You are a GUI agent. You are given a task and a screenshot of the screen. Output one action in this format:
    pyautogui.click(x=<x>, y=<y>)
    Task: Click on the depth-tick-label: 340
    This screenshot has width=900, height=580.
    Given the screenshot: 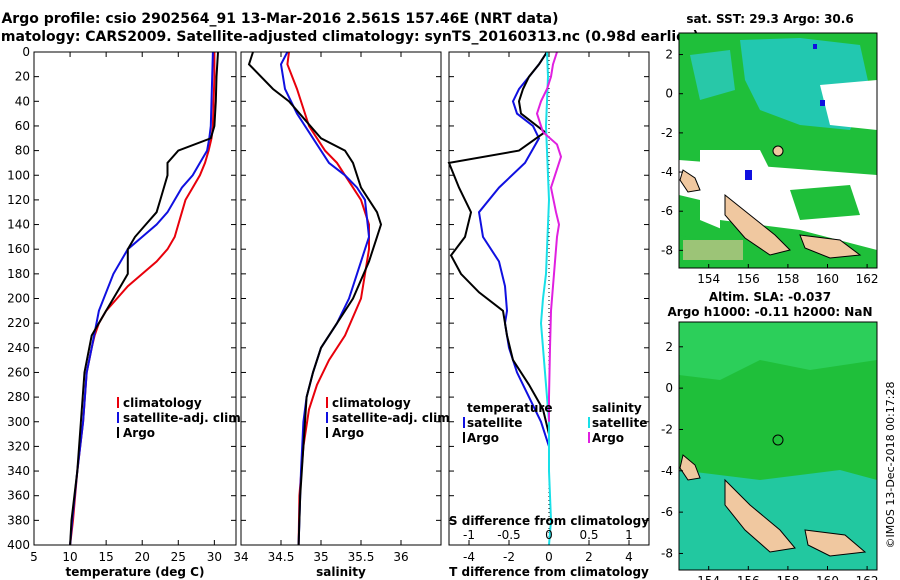 What is the action you would take?
    pyautogui.click(x=18, y=471)
    